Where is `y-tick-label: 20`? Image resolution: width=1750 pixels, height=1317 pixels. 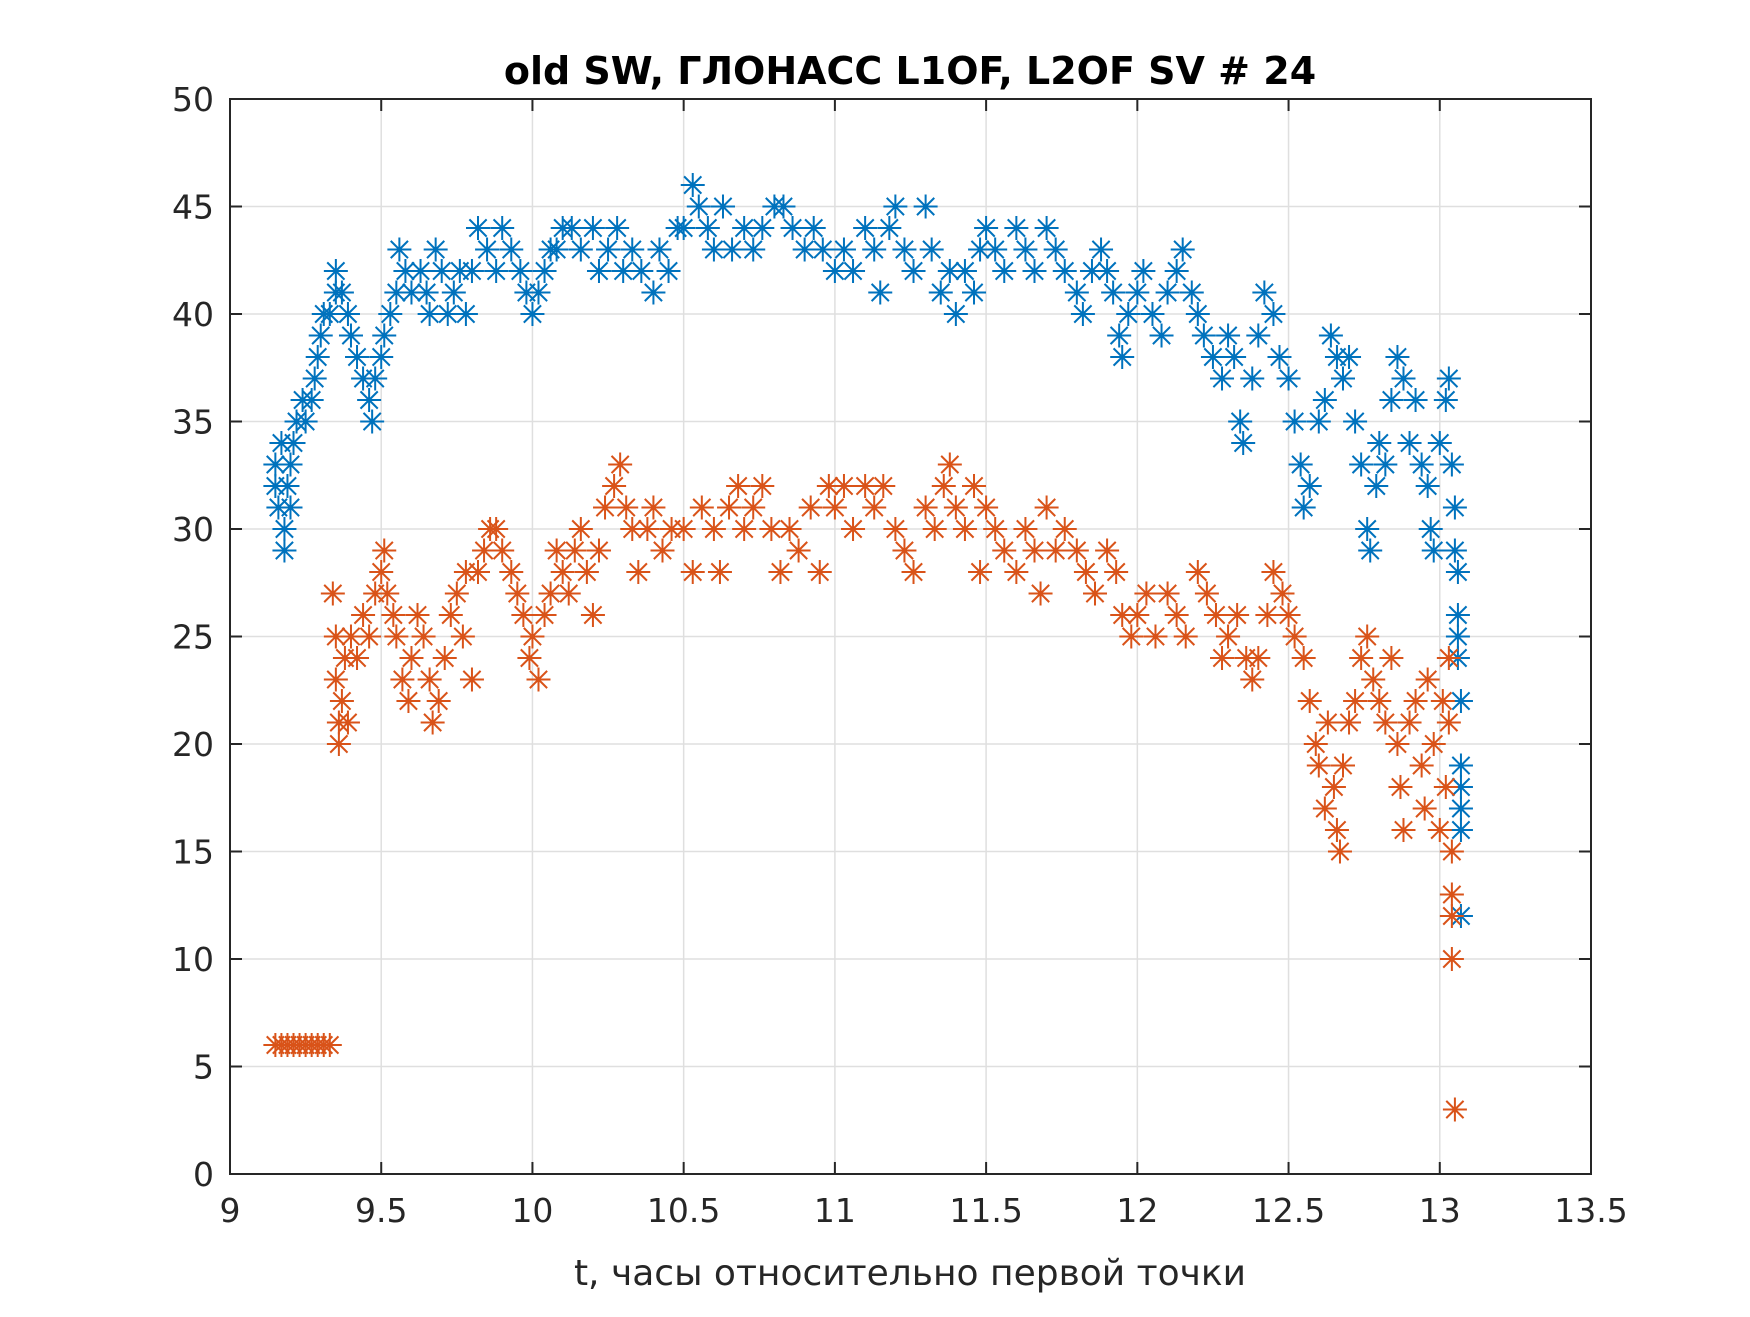 y-tick-label: 20 is located at coordinates (193, 744).